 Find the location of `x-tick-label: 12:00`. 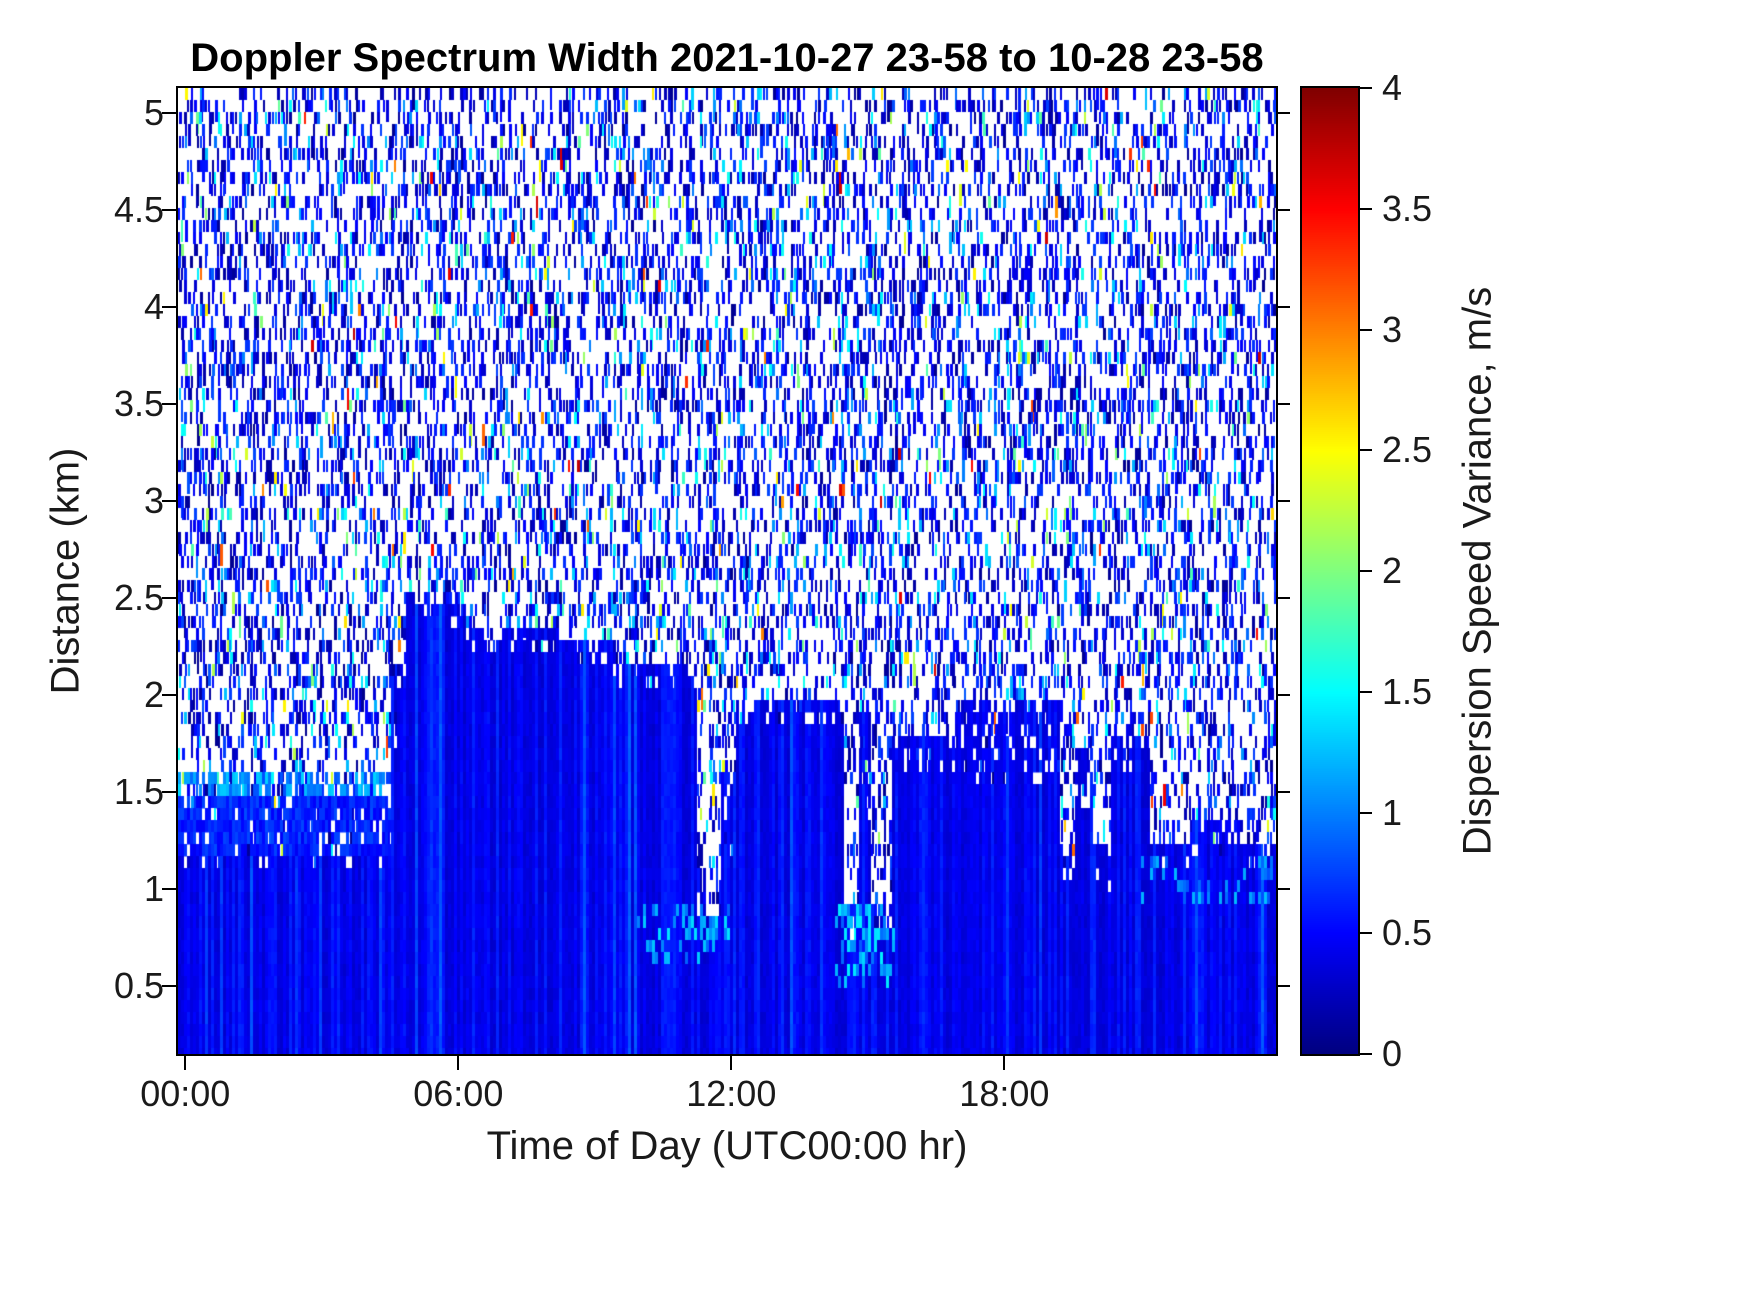

x-tick-label: 12:00 is located at coordinates (731, 1093).